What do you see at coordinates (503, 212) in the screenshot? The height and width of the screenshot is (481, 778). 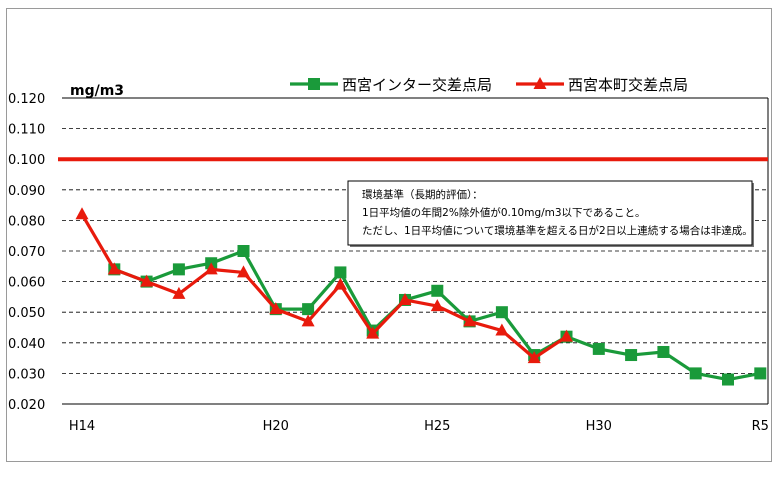 I see `annotation-line: 1日平均値の年間2%除外値が0.10mg/m3以下であること。` at bounding box center [503, 212].